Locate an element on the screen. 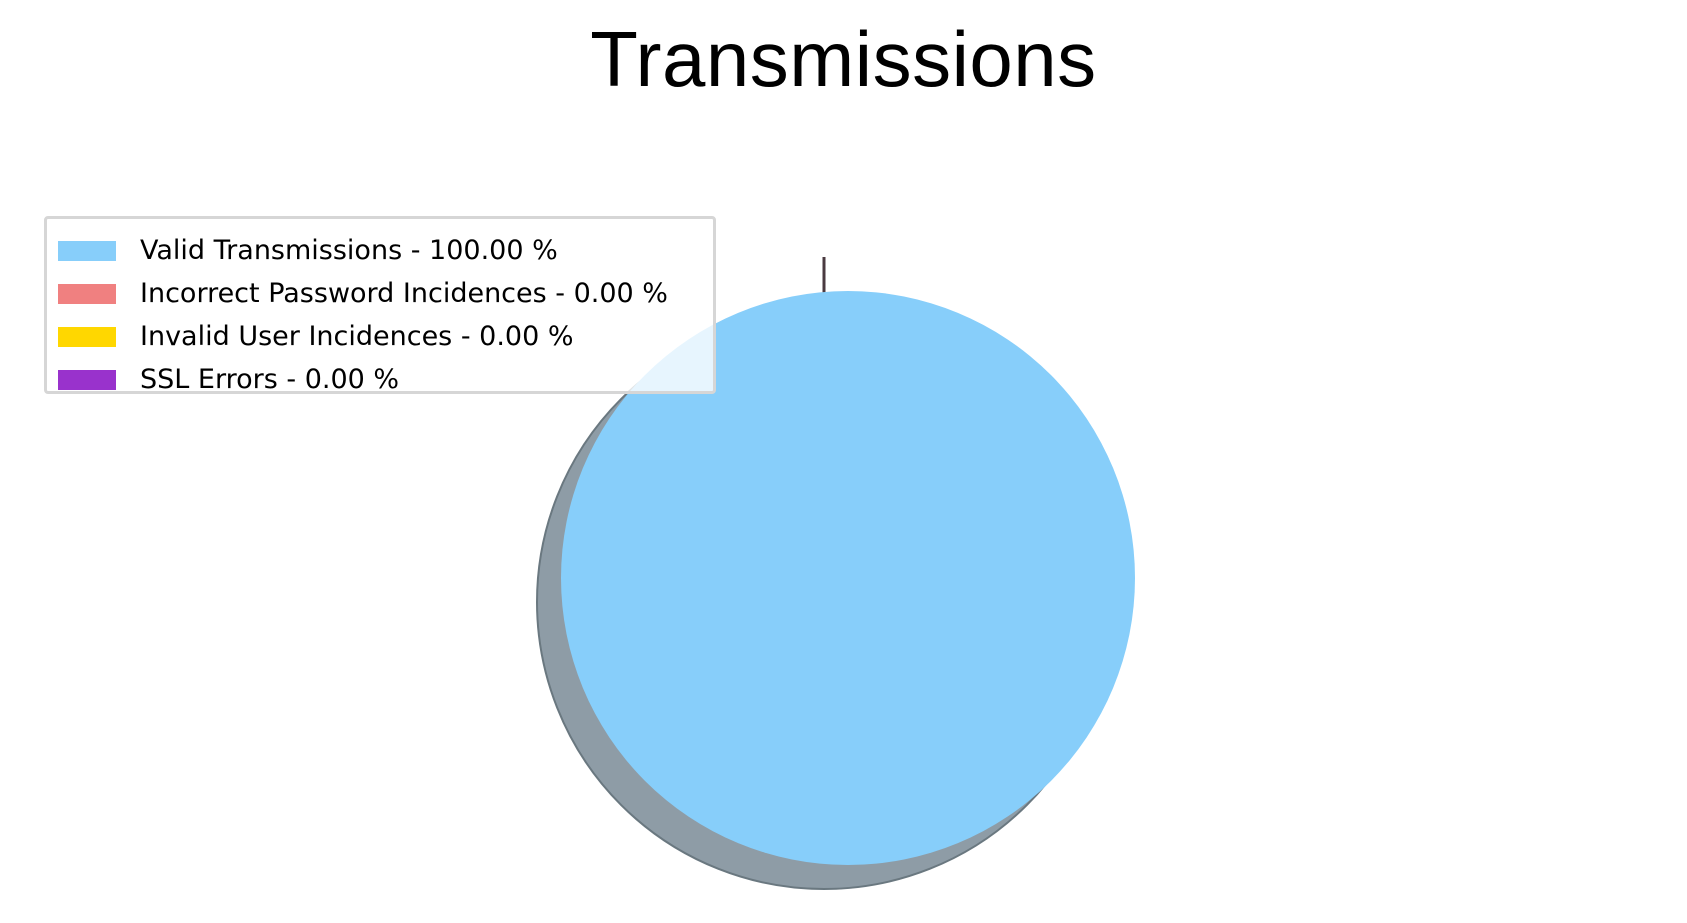 The image size is (1687, 923). legend-swatch-ssl-errors is located at coordinates (87, 379).